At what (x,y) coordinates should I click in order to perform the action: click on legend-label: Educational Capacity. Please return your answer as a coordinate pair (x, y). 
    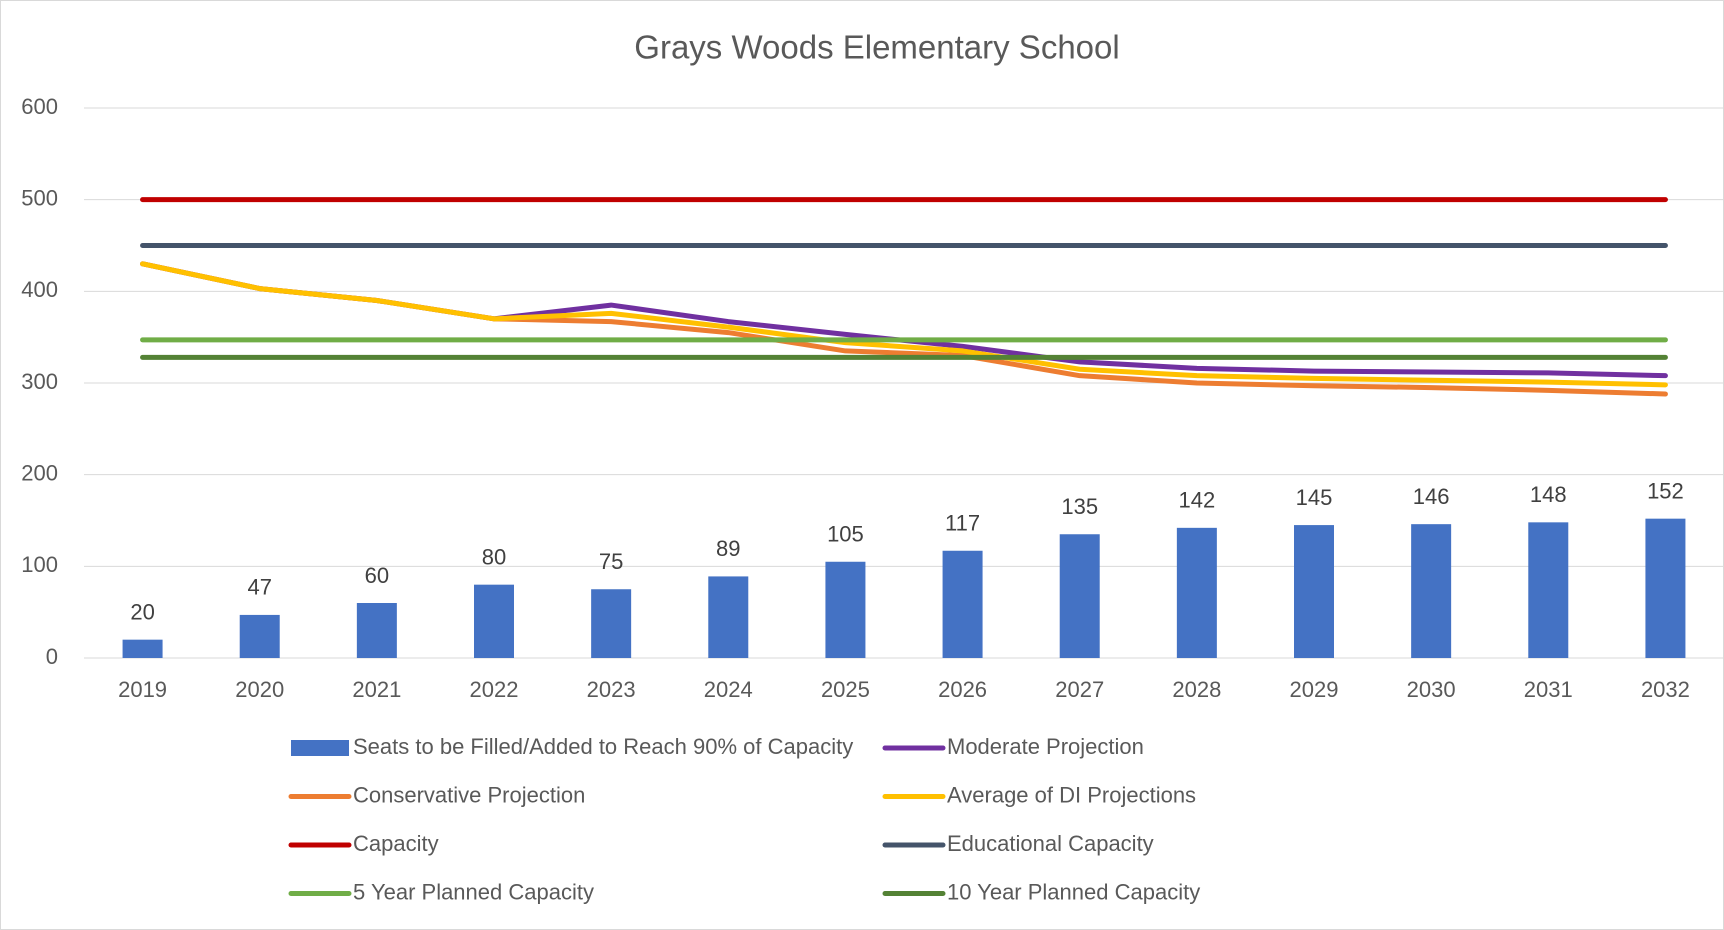
    Looking at the image, I should click on (1050, 843).